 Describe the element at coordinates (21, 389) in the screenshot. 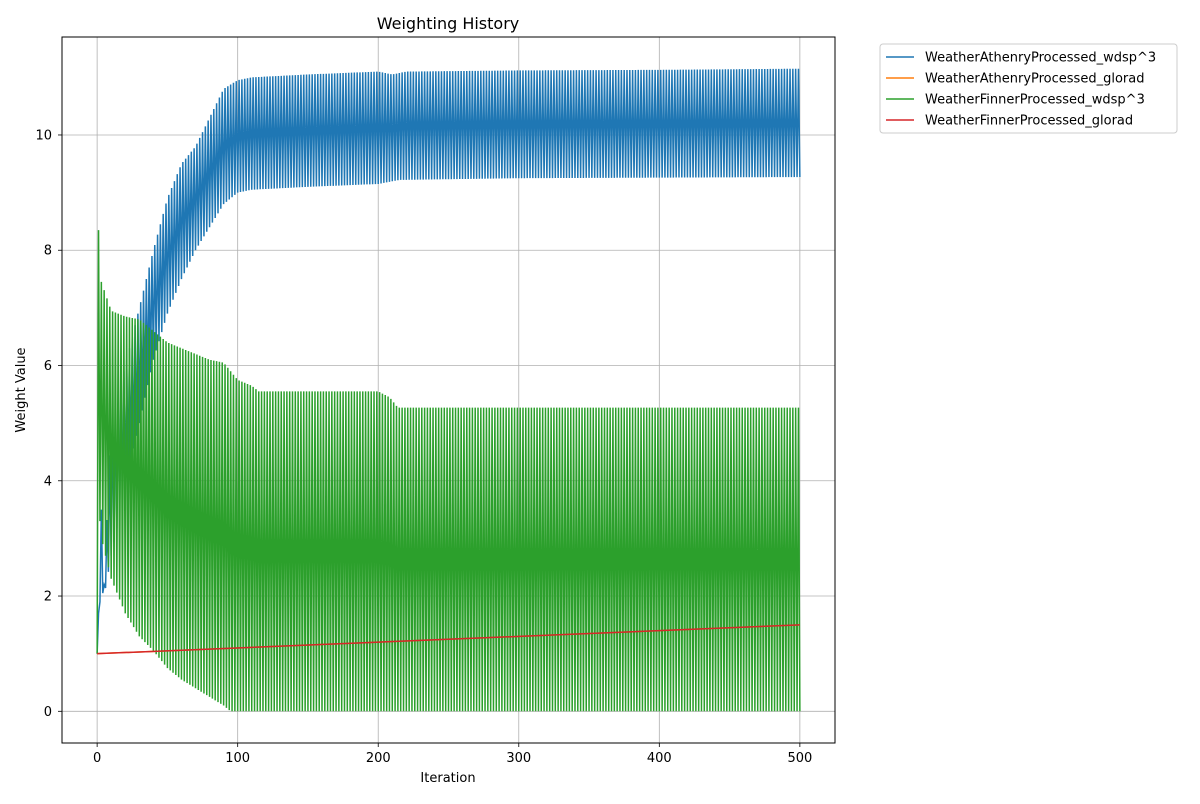

I see `y-axis-label: Weight Value` at that location.